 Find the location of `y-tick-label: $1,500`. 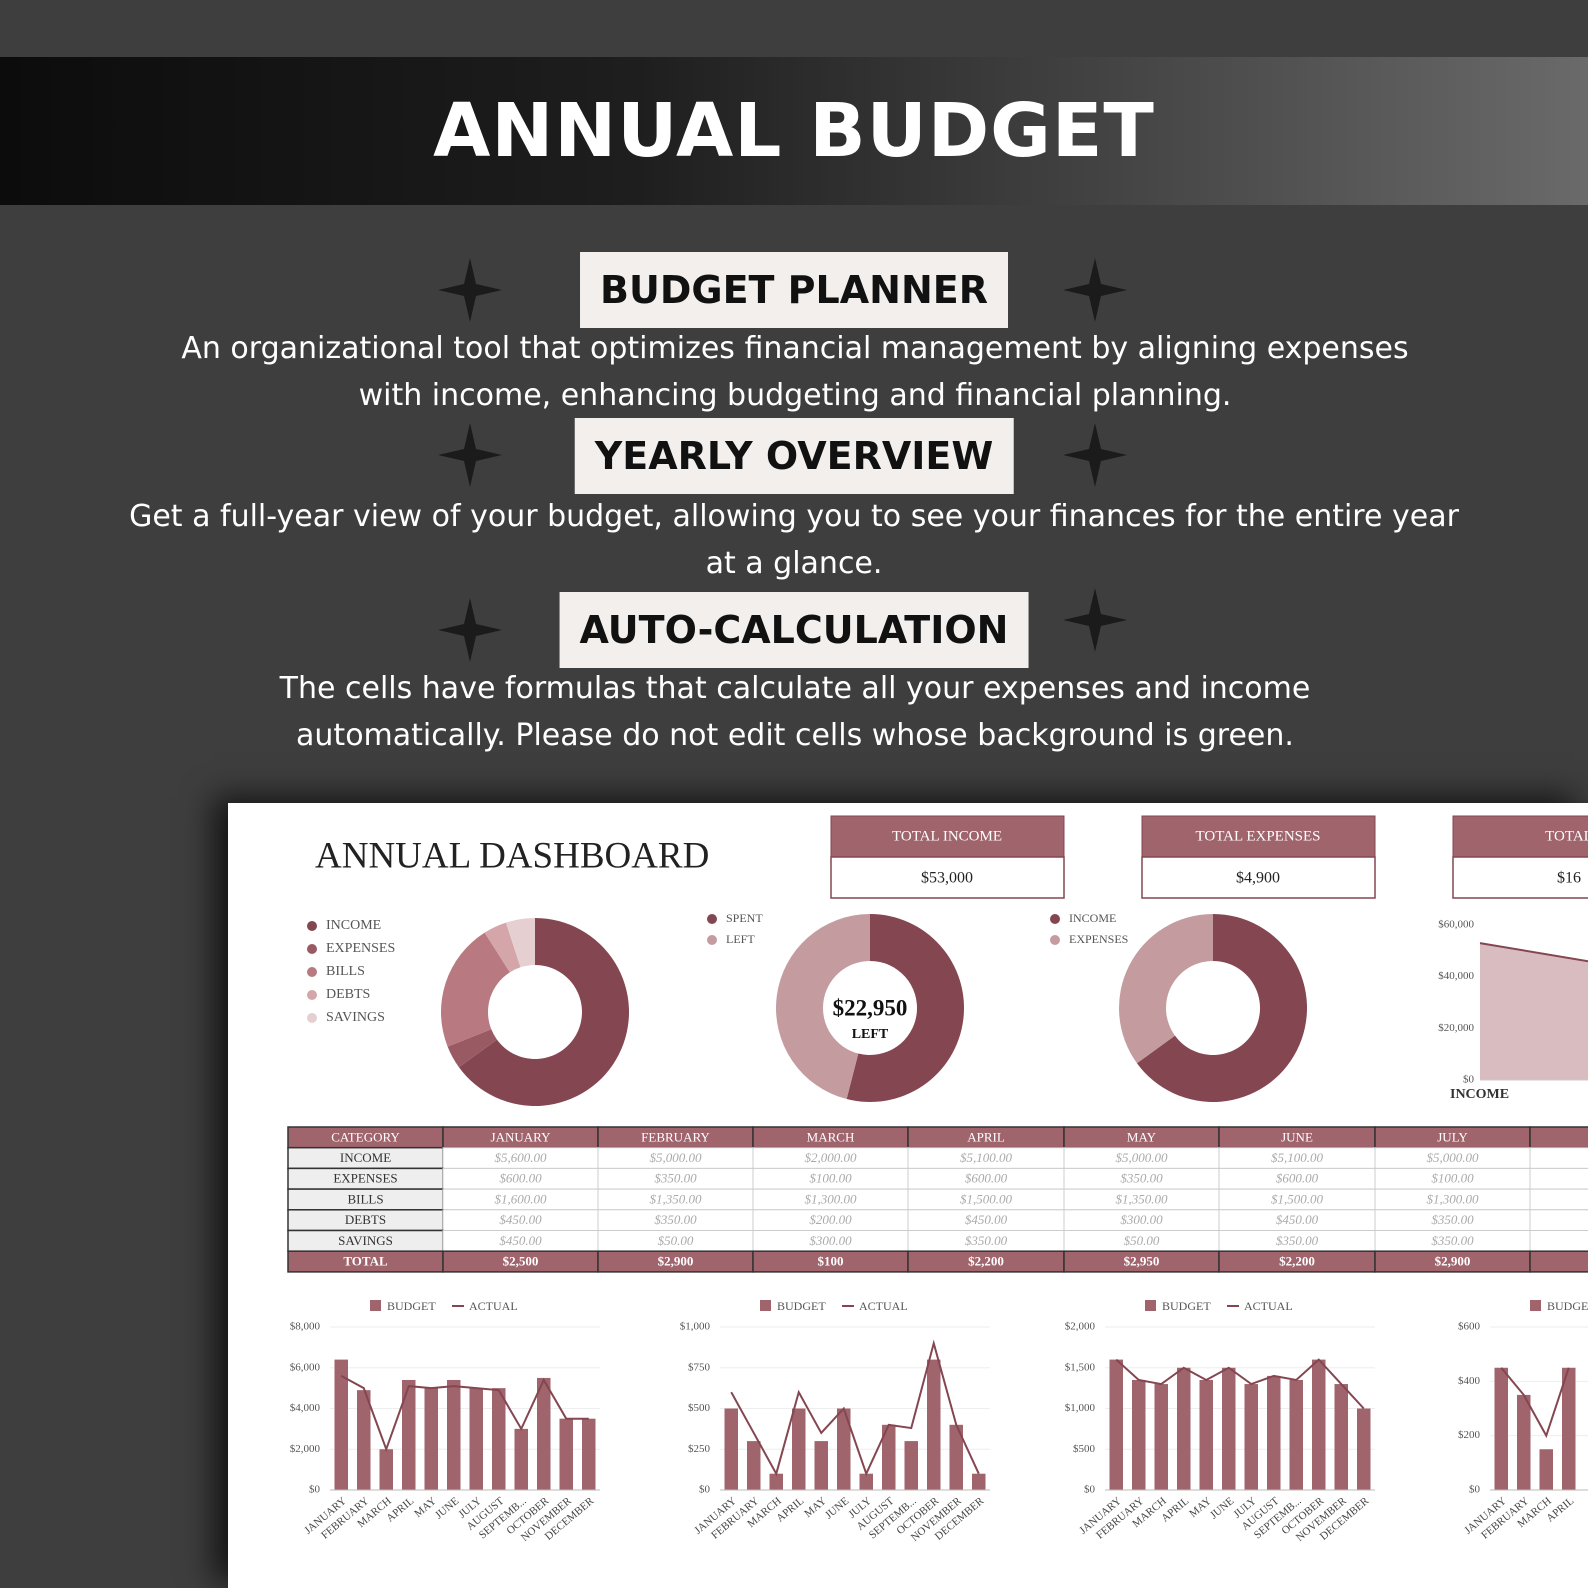

y-tick-label: $1,500 is located at coordinates (1080, 1367).